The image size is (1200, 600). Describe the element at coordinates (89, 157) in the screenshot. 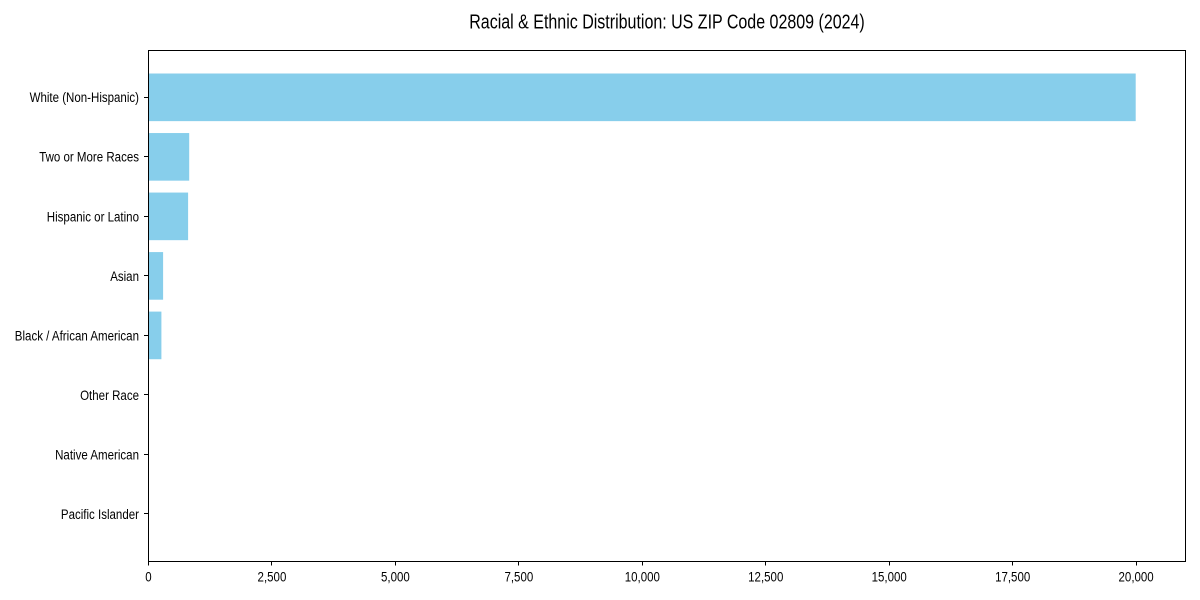

I see `svg-text: Two or More Races` at that location.